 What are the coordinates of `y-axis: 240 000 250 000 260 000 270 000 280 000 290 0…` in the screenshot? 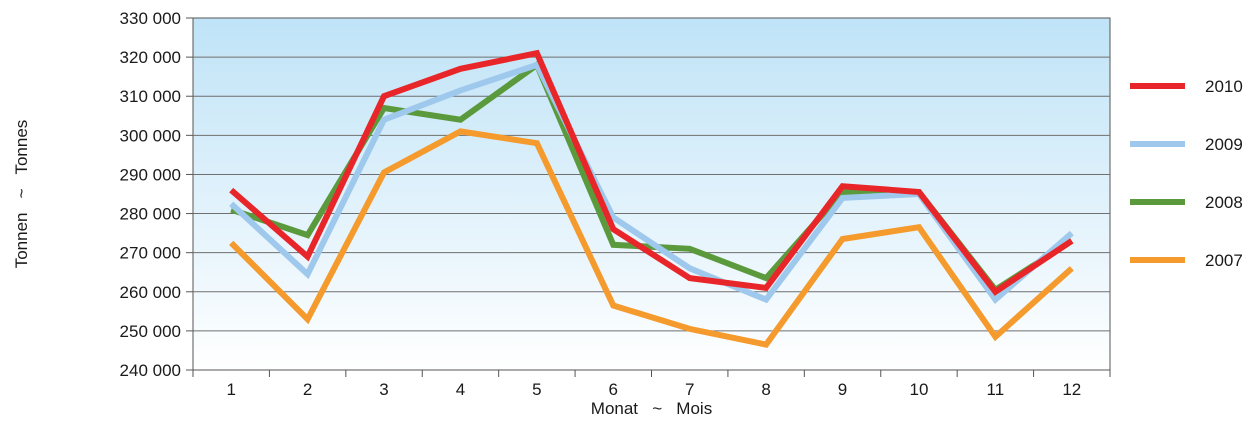 It's located at (156, 194).